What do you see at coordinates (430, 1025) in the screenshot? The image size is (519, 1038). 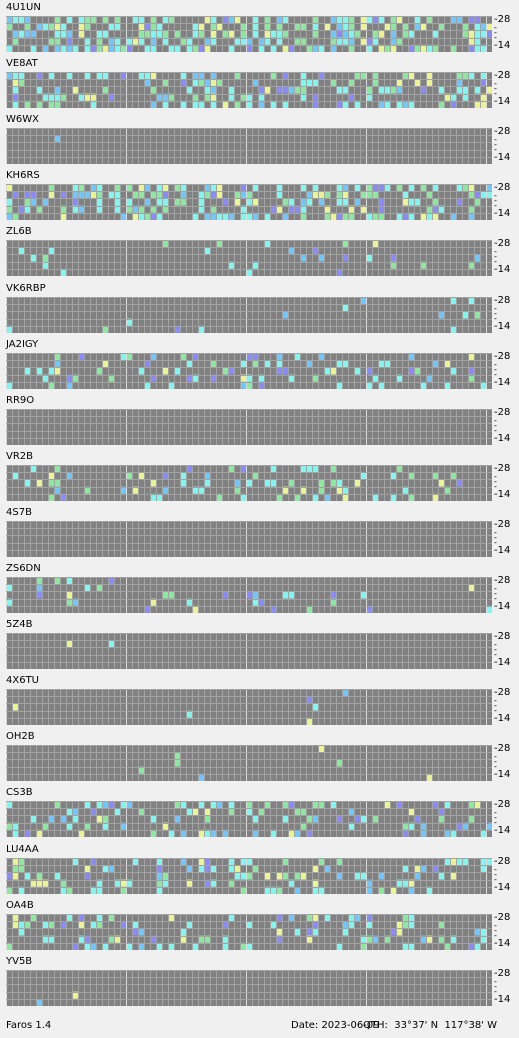 I see `status-qth: QTH: 33°37' N 117°38' W` at bounding box center [430, 1025].